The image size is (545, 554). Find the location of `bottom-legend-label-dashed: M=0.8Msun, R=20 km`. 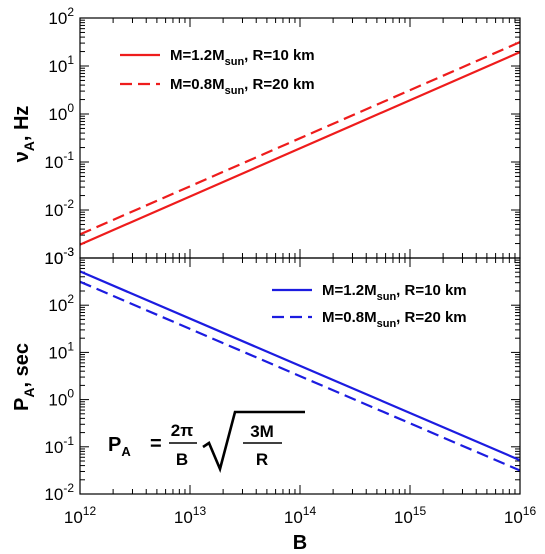

bottom-legend-label-dashed: M=0.8Msun, R=20 km is located at coordinates (394, 319).